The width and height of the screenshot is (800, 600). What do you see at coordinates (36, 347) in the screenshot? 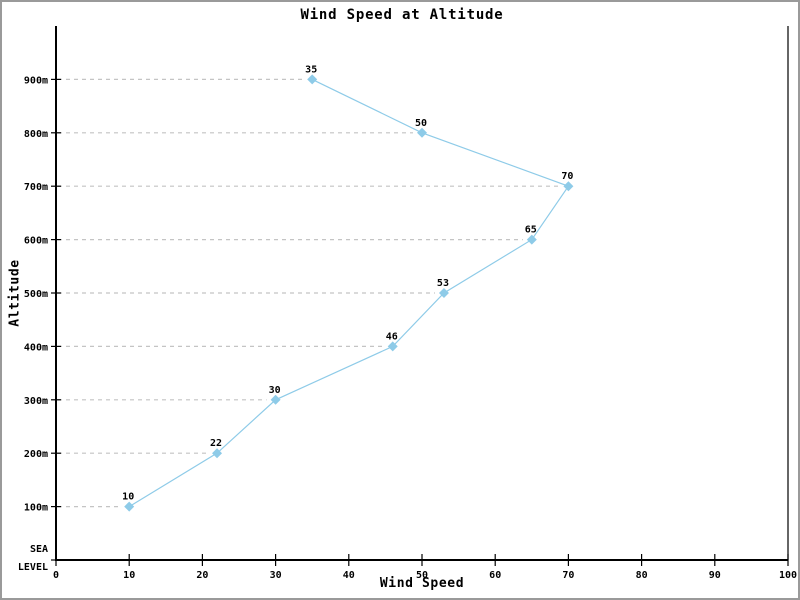
I see `y-tick-label-400m: 400m` at bounding box center [36, 347].